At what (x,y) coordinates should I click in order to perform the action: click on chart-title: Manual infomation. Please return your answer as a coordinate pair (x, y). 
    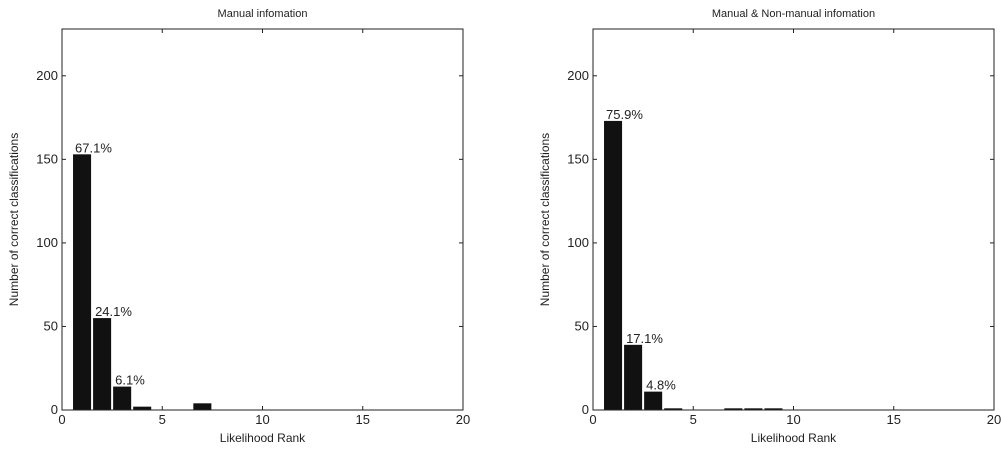
    Looking at the image, I should click on (263, 14).